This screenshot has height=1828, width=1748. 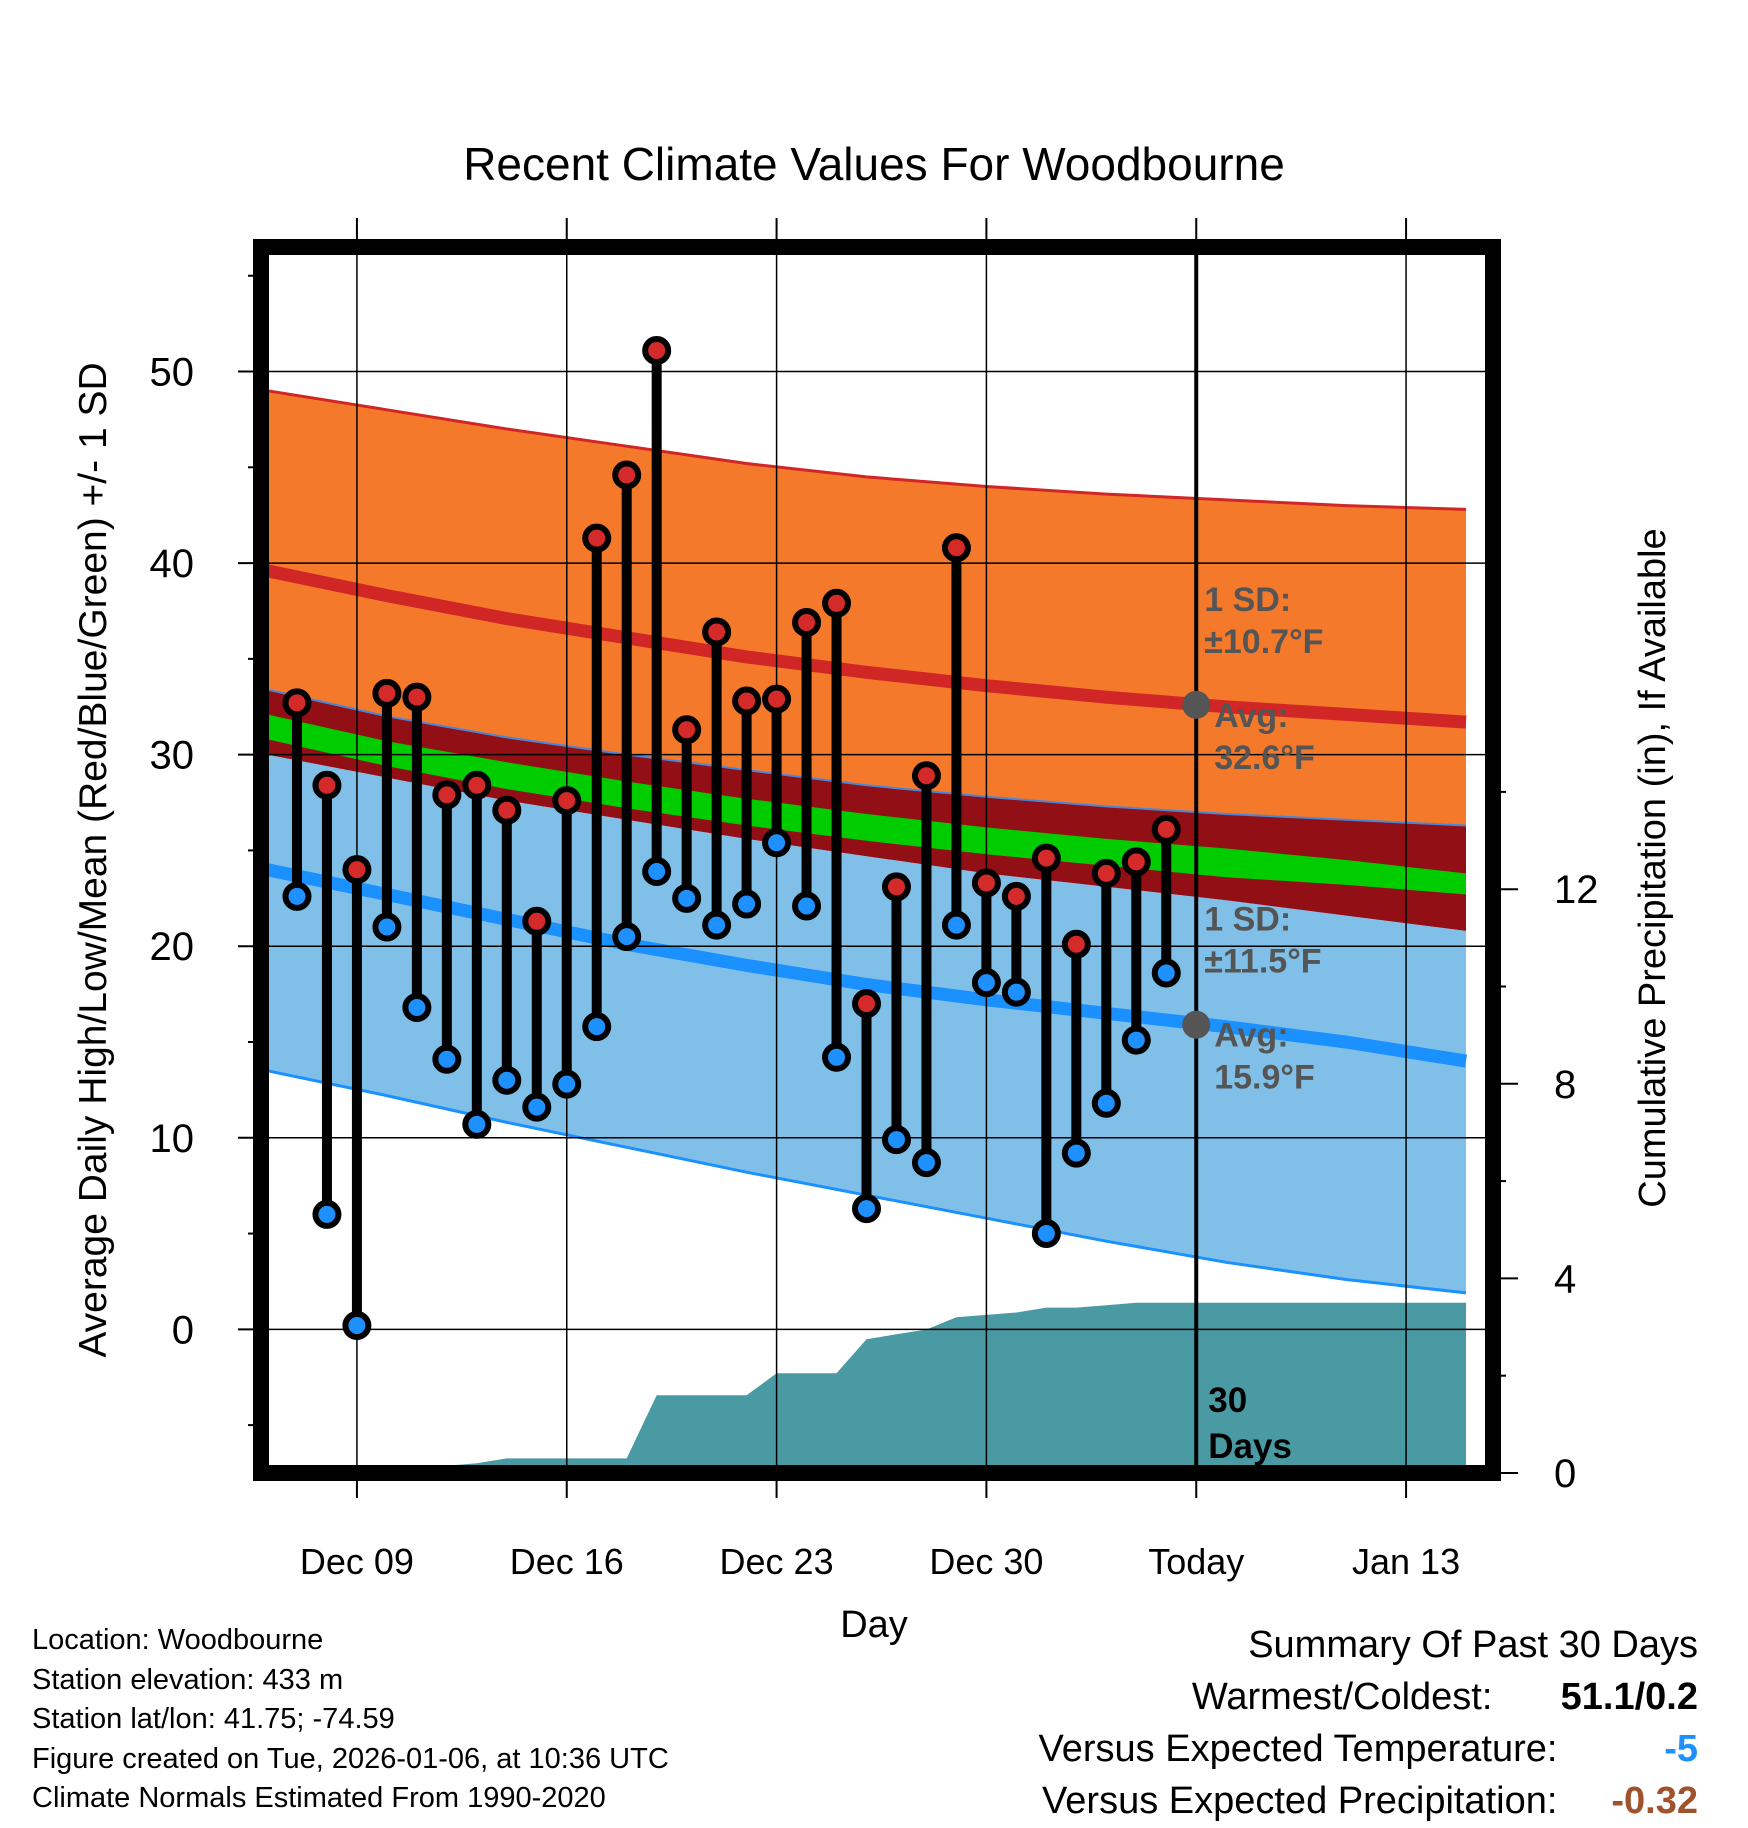 I want to click on precip-row: Versus Expected Precipitation: -0.32, so click(x=1368, y=1801).